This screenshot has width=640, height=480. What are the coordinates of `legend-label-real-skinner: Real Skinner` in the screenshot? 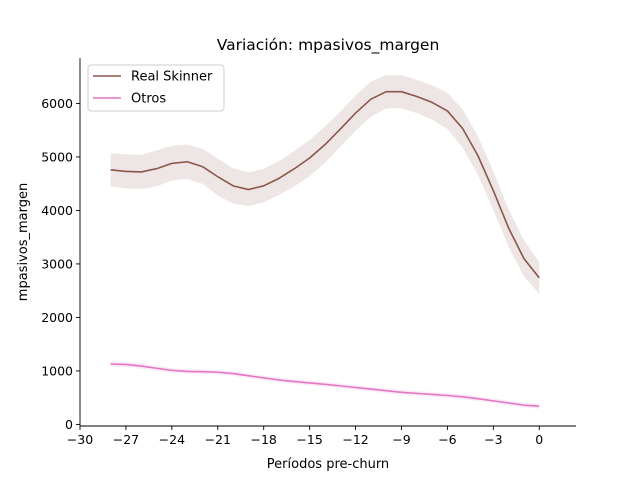 It's located at (172, 77).